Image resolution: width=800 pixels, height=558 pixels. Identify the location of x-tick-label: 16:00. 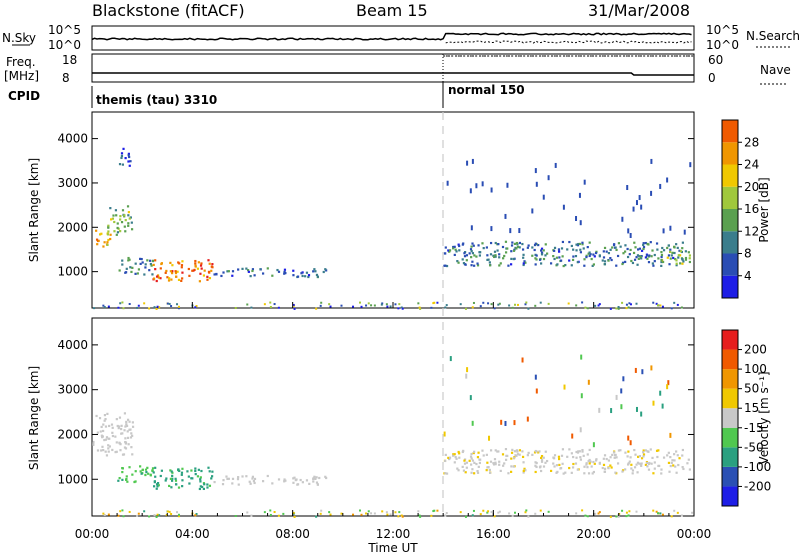
(493, 534).